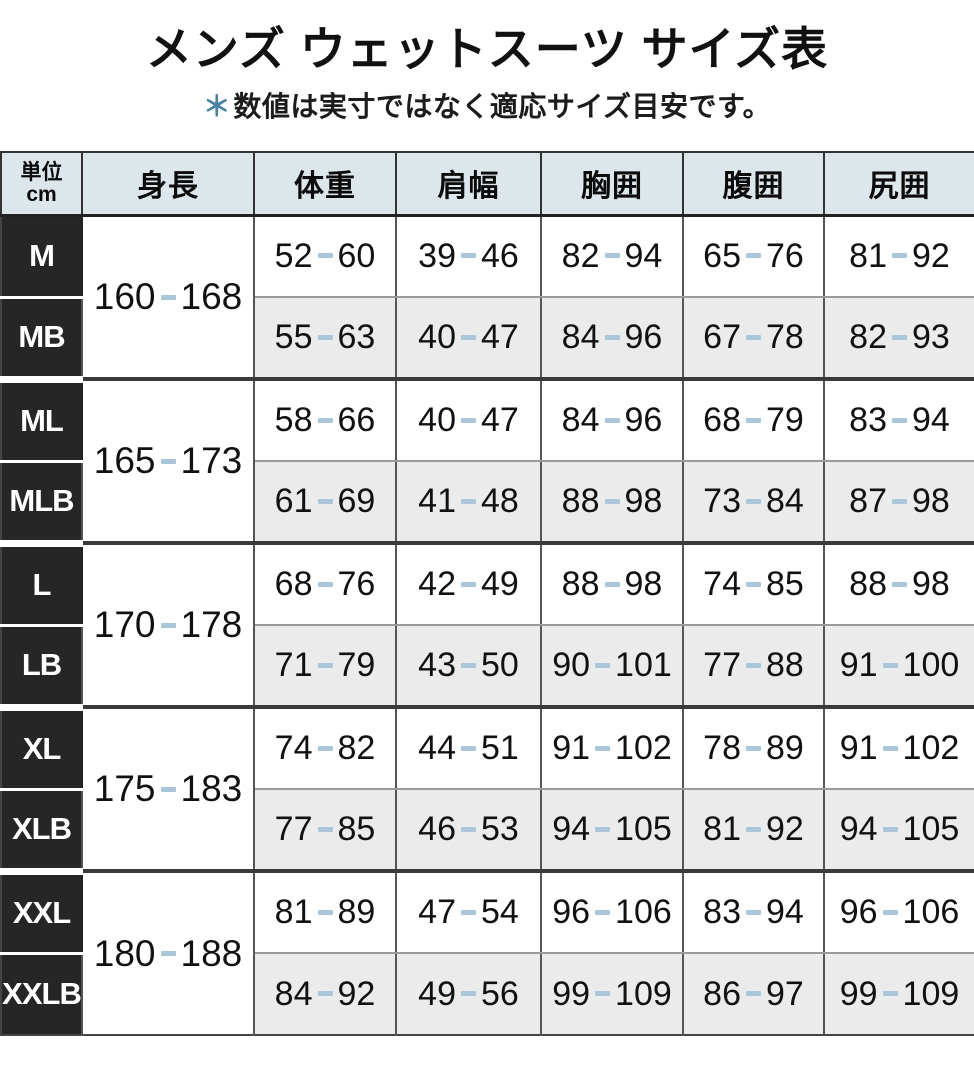 The width and height of the screenshot is (974, 1080). Describe the element at coordinates (211, 789) in the screenshot. I see `range-high: 183` at that location.